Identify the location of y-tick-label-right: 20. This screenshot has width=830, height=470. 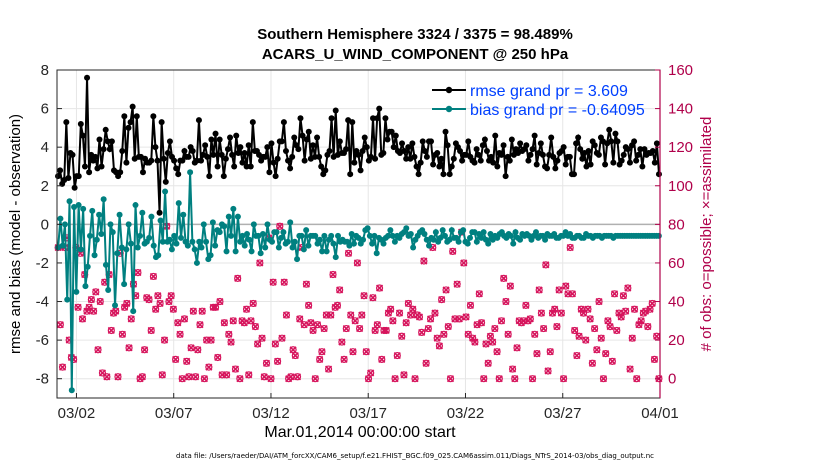
(676, 340).